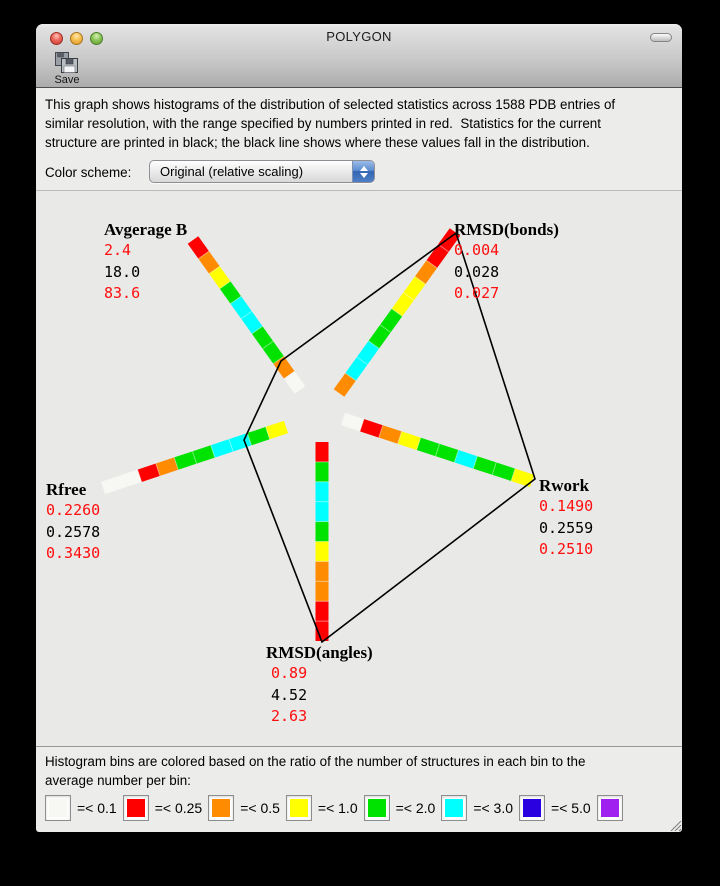  What do you see at coordinates (221, 808) in the screenshot?
I see `legend-swatch-orange` at bounding box center [221, 808].